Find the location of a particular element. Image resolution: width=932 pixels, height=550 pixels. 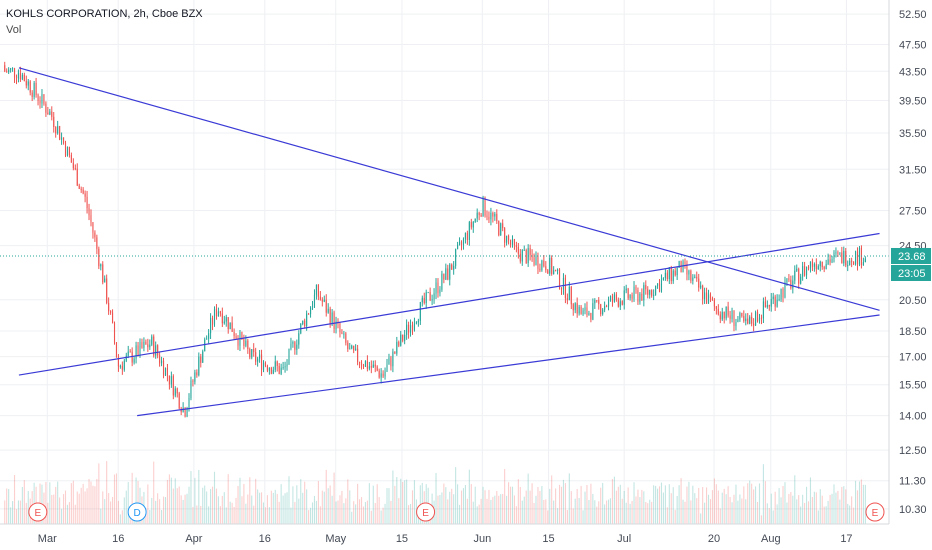

volume-indicator-label: Vol is located at coordinates (14, 30).